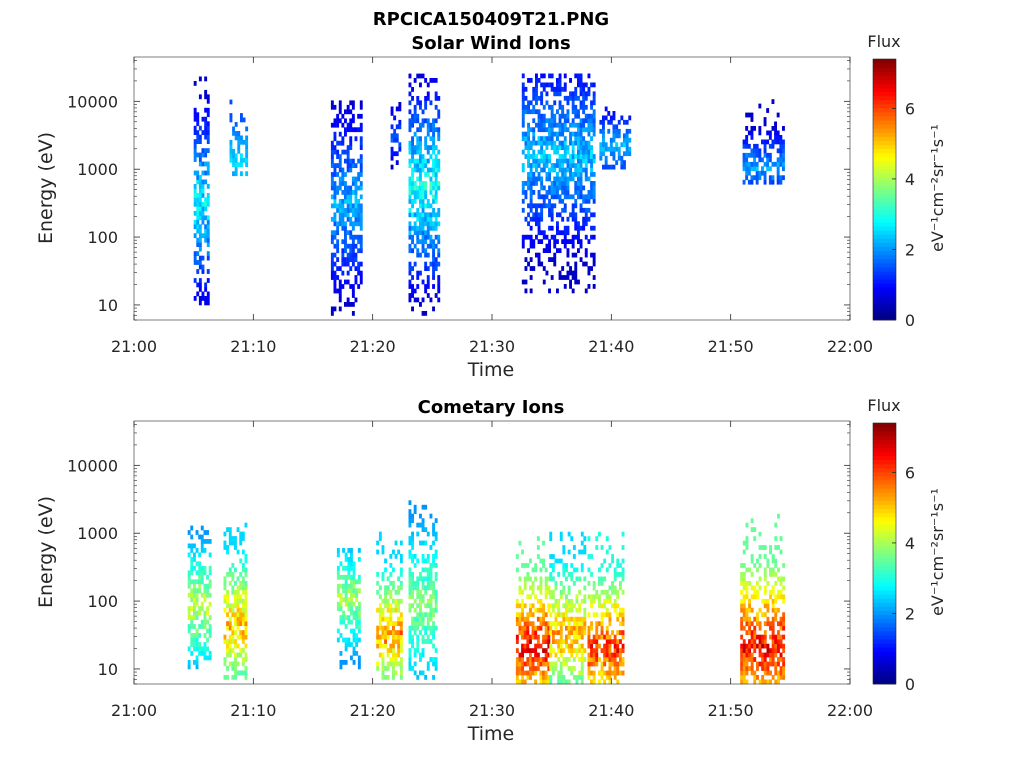 Image resolution: width=1024 pixels, height=768 pixels. I want to click on x-tick-label: 21:50, so click(731, 346).